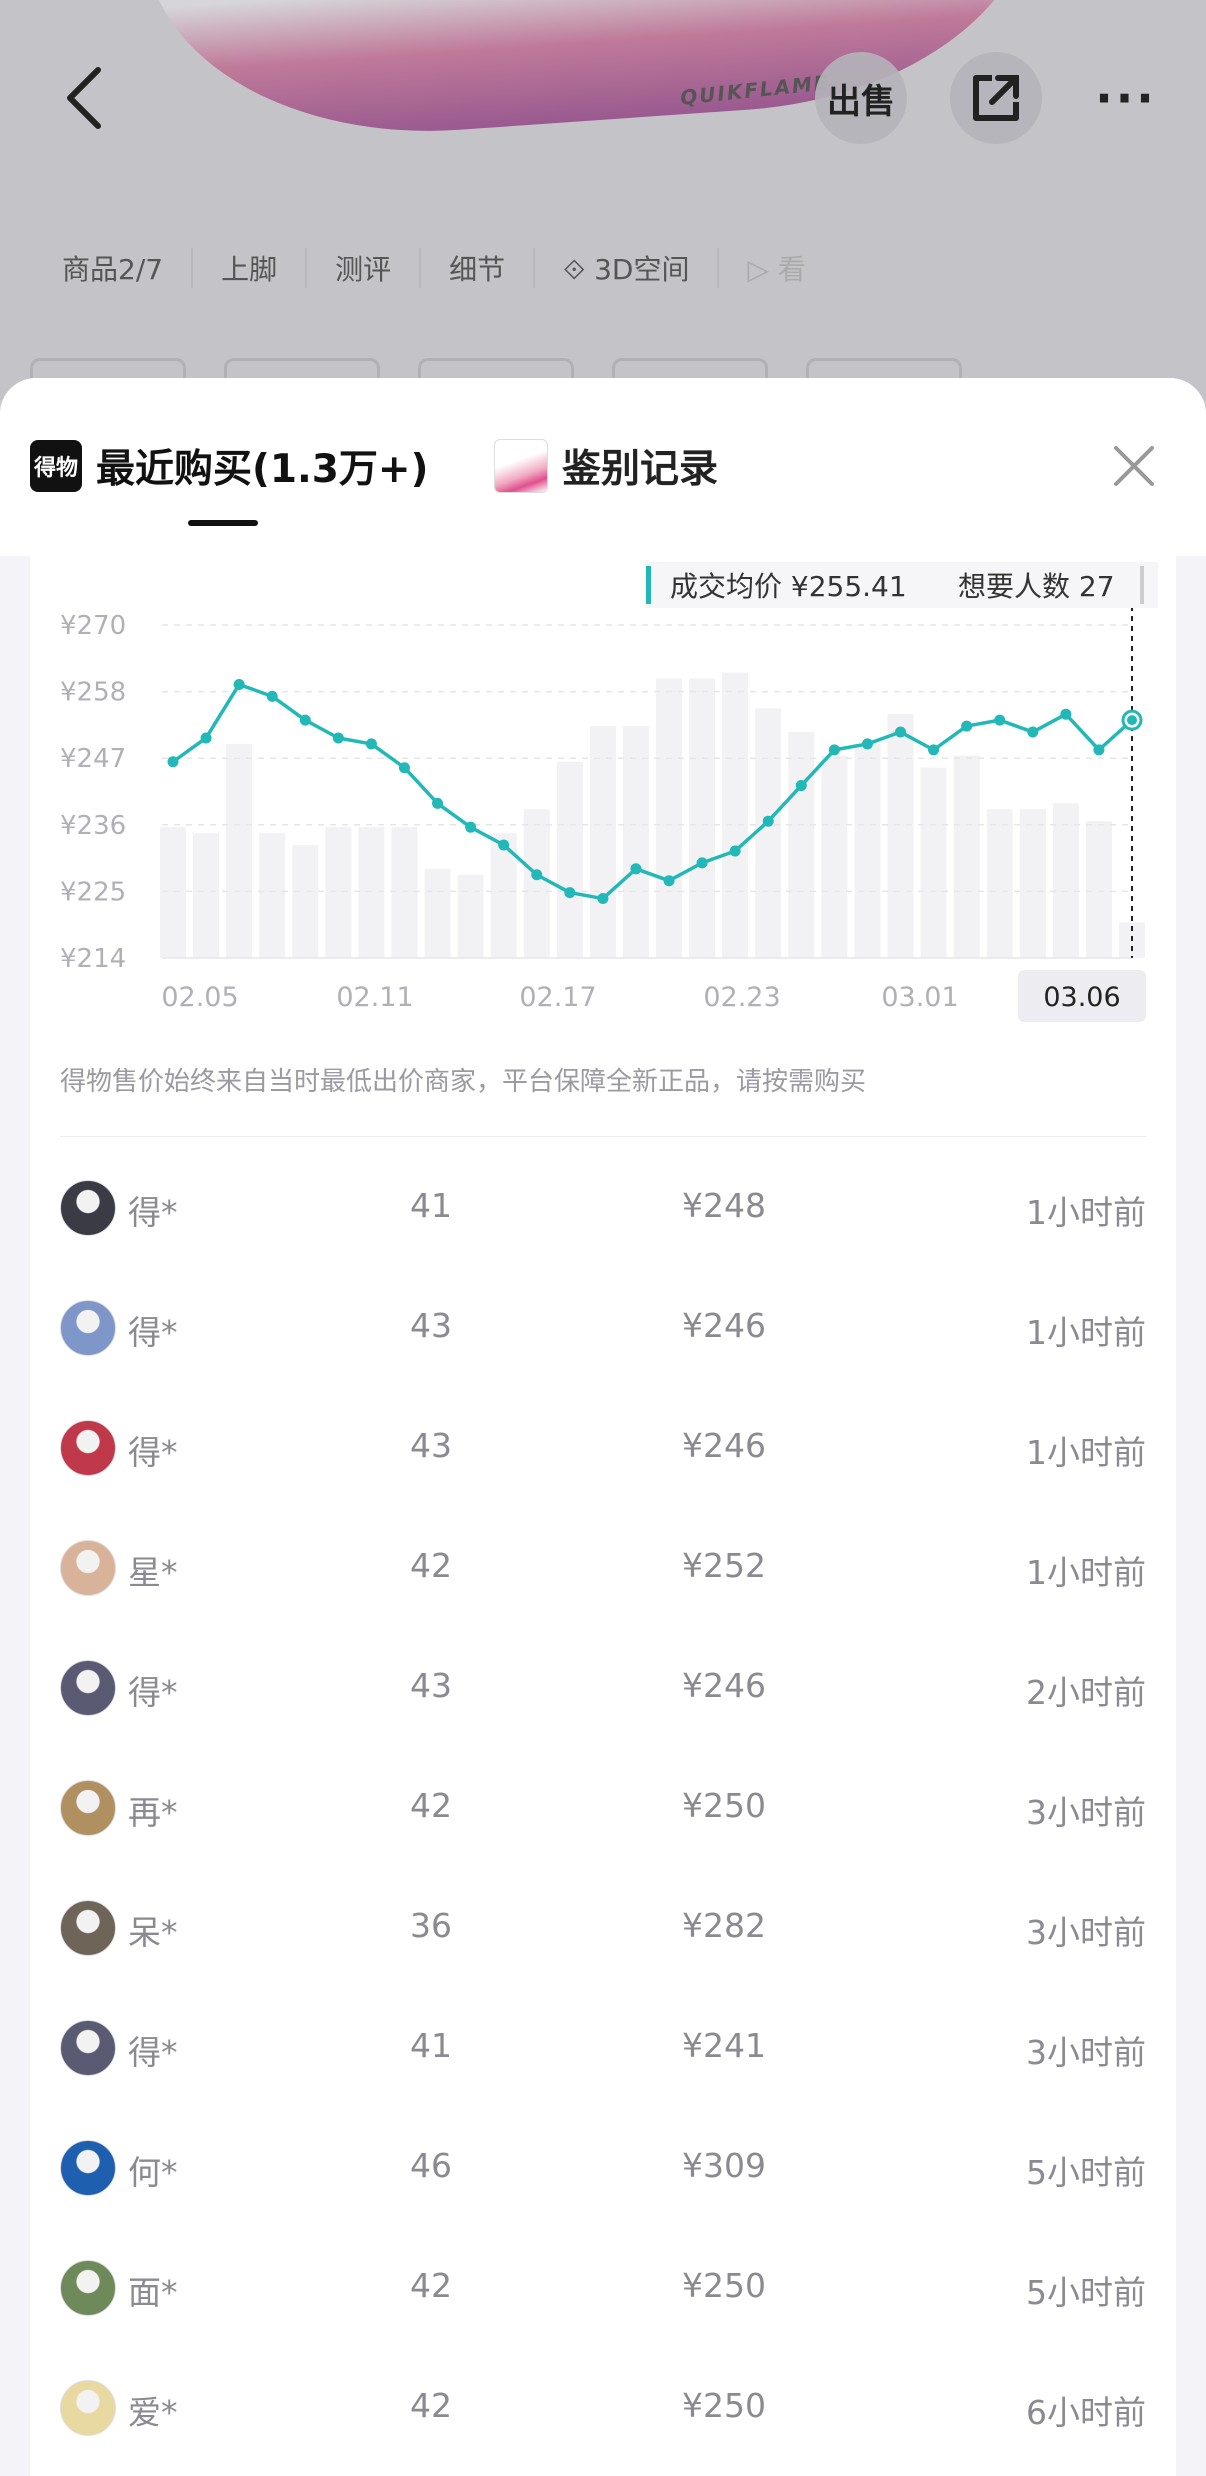 This screenshot has width=1206, height=2476. I want to click on tooltip-want-count: 想要人数 27, so click(1036, 586).